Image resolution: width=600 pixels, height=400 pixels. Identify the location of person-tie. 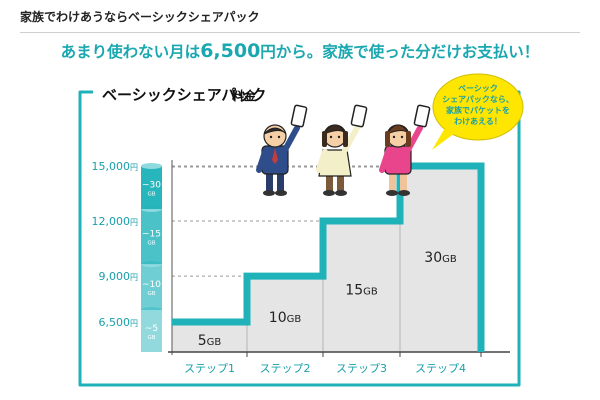
(275, 156).